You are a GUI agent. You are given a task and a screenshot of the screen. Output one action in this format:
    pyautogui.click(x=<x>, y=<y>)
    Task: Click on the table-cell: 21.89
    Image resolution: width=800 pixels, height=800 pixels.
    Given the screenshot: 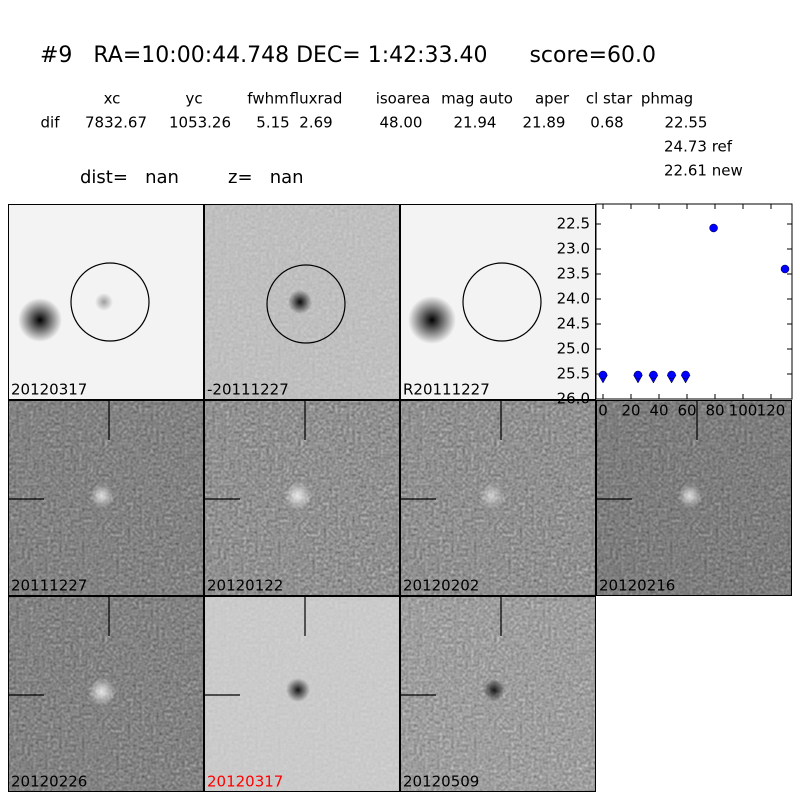 What is the action you would take?
    pyautogui.click(x=544, y=123)
    